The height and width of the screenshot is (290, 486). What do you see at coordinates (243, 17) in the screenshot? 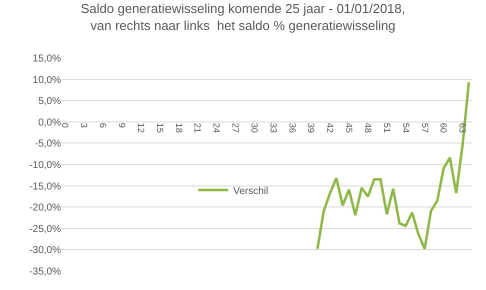
I see `chart-title: Saldo generatiewisseling komende 25 jaar - 01/01/2018, van rechts naar links het saldo % generatiewisseling` at bounding box center [243, 17].